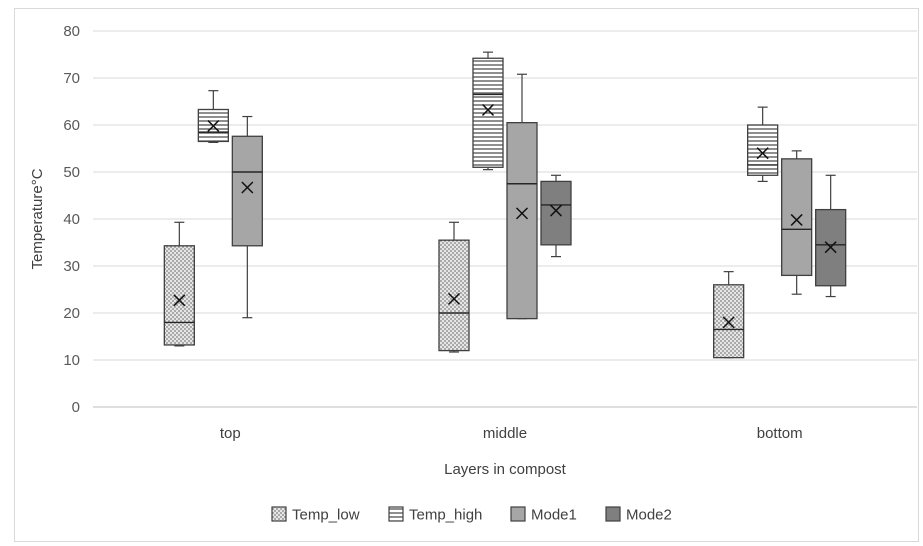 This screenshot has height=546, width=923. I want to click on legend: Temp_low Temp_high Mode1 Mode2, so click(471, 515).